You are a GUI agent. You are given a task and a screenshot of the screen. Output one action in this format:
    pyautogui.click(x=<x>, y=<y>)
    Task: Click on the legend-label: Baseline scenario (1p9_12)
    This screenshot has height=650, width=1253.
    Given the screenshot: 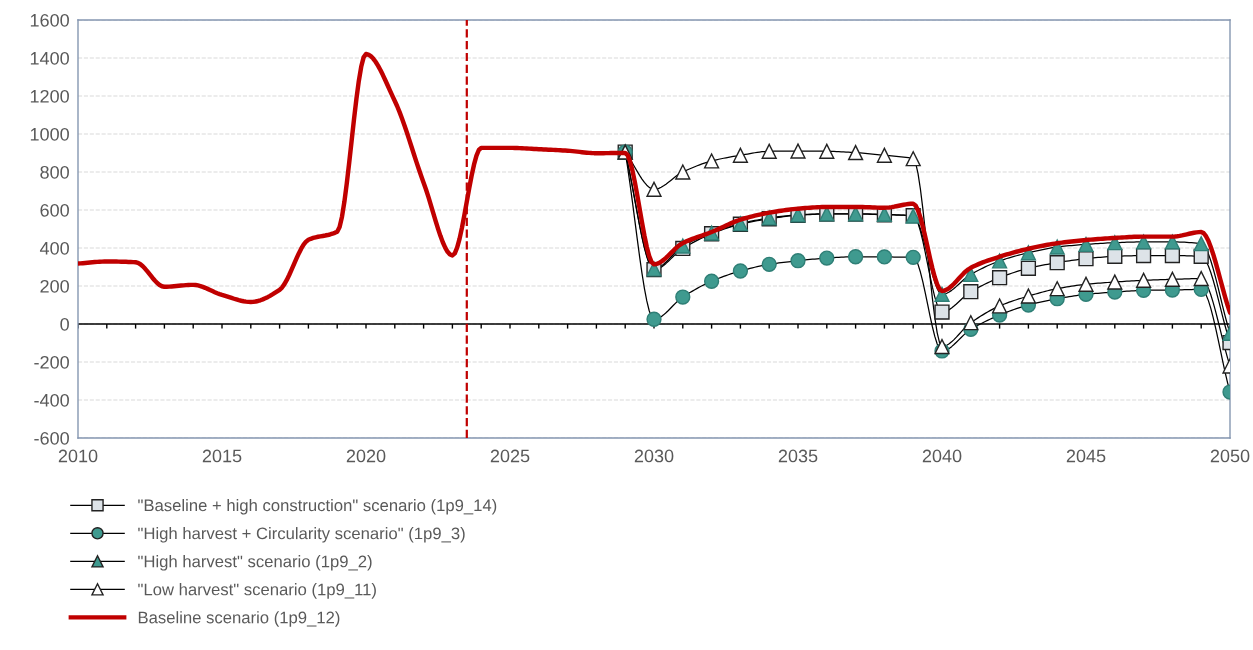 What is the action you would take?
    pyautogui.click(x=239, y=619)
    